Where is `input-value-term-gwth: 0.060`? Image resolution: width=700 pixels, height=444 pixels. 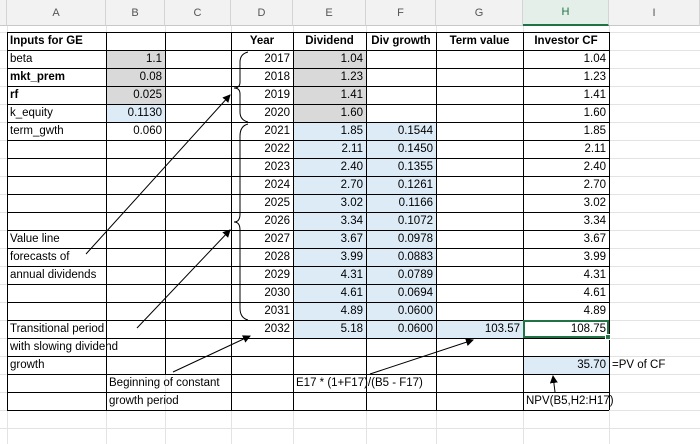
input-value-term-gwth: 0.060 is located at coordinates (147, 131).